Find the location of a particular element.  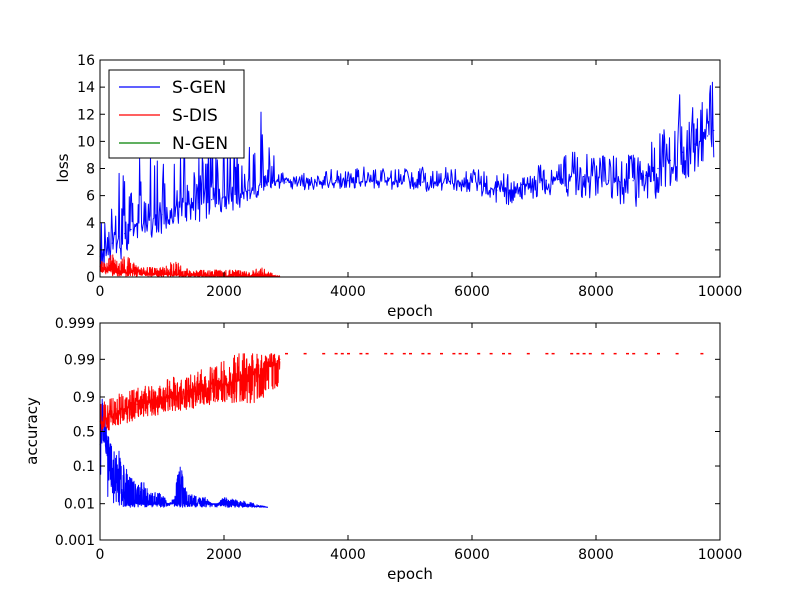

accuracy-y-tick-label: 0.01 is located at coordinates (79, 505).